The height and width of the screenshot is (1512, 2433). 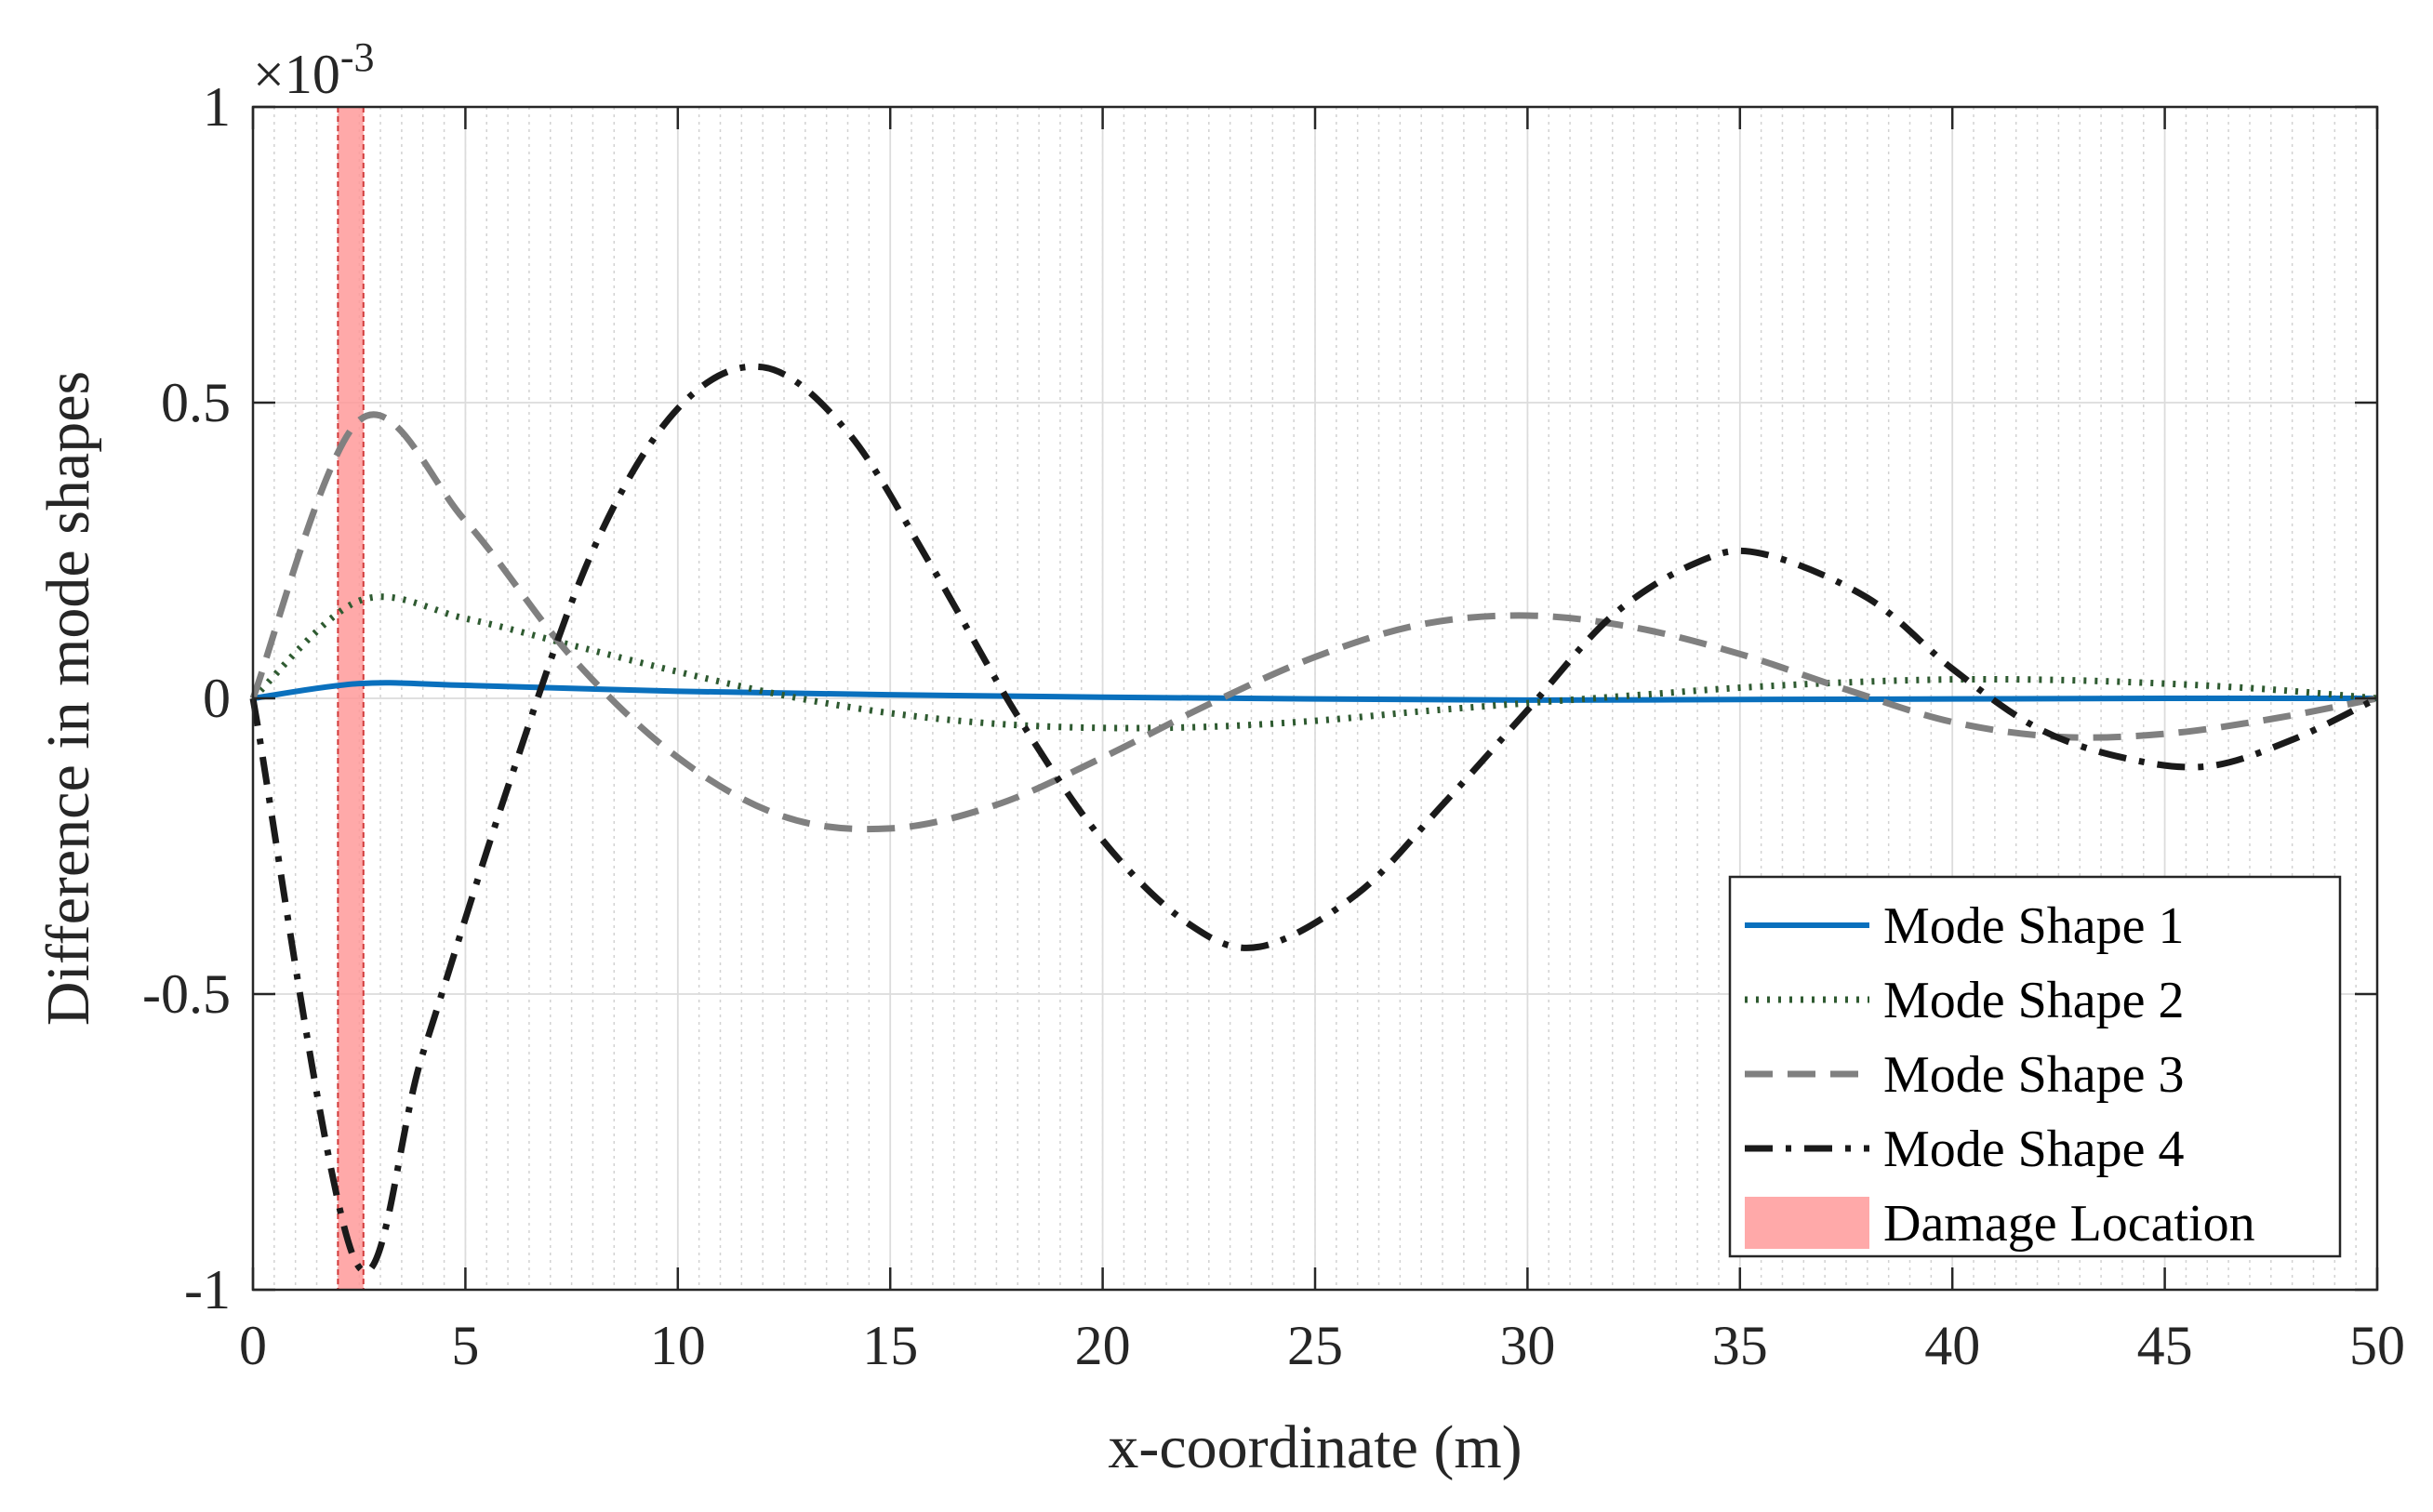 What do you see at coordinates (217, 698) in the screenshot?
I see `y-tick-label: 0` at bounding box center [217, 698].